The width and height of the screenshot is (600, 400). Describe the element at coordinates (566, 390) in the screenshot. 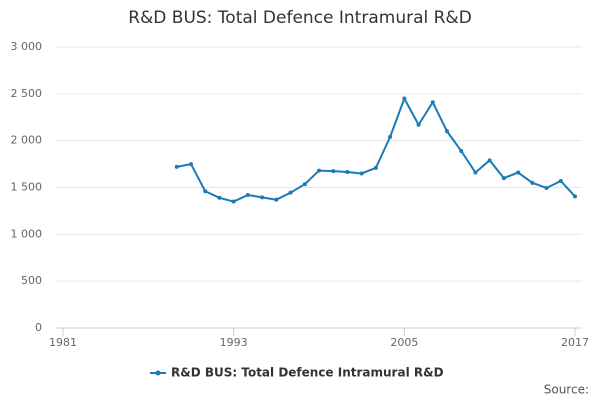

I see `source: Source:` at that location.